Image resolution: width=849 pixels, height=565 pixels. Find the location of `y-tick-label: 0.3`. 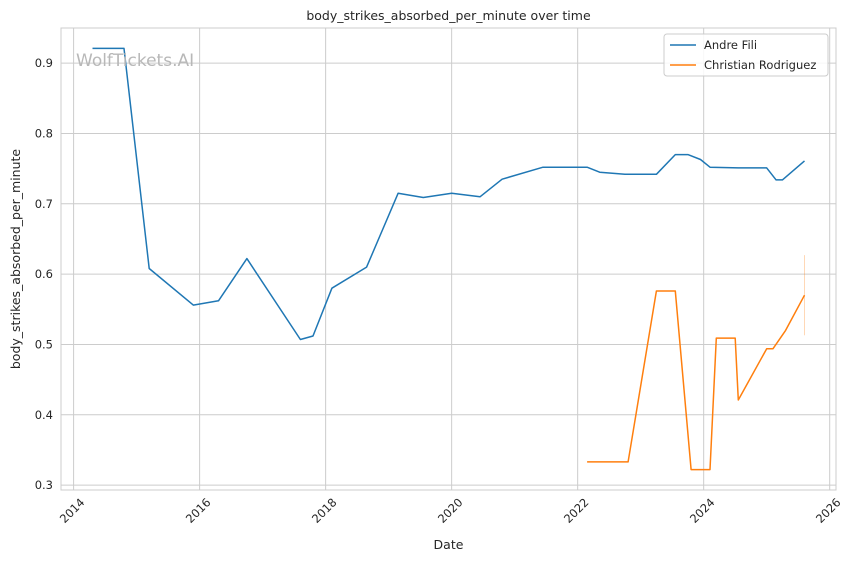

y-tick-label: 0.3 is located at coordinates (44, 485).